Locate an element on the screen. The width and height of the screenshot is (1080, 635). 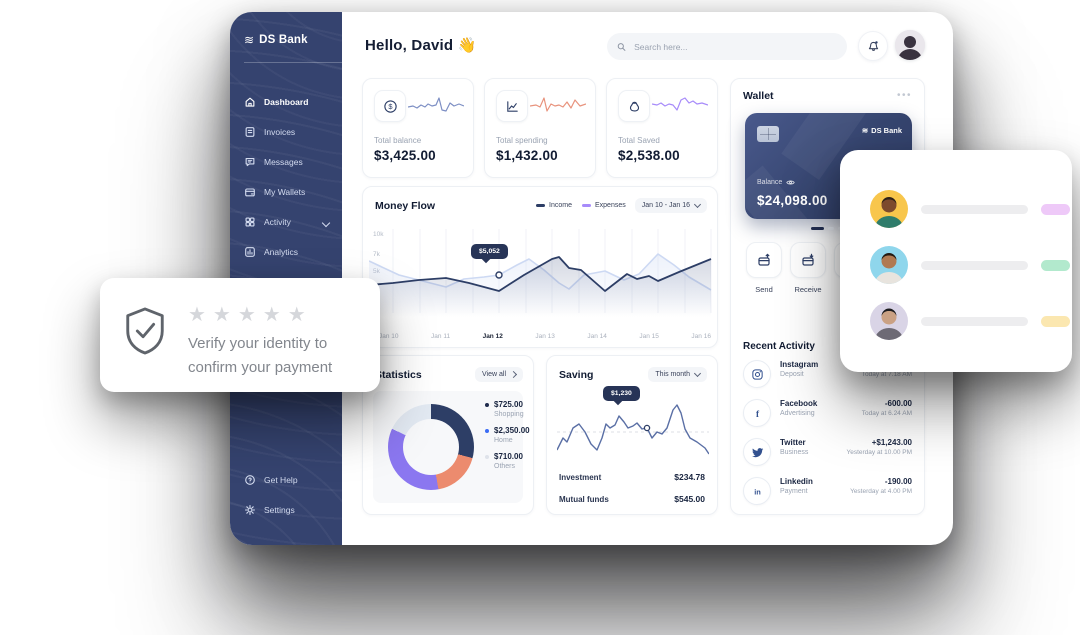
view-all-button: View all is located at coordinates (499, 374).